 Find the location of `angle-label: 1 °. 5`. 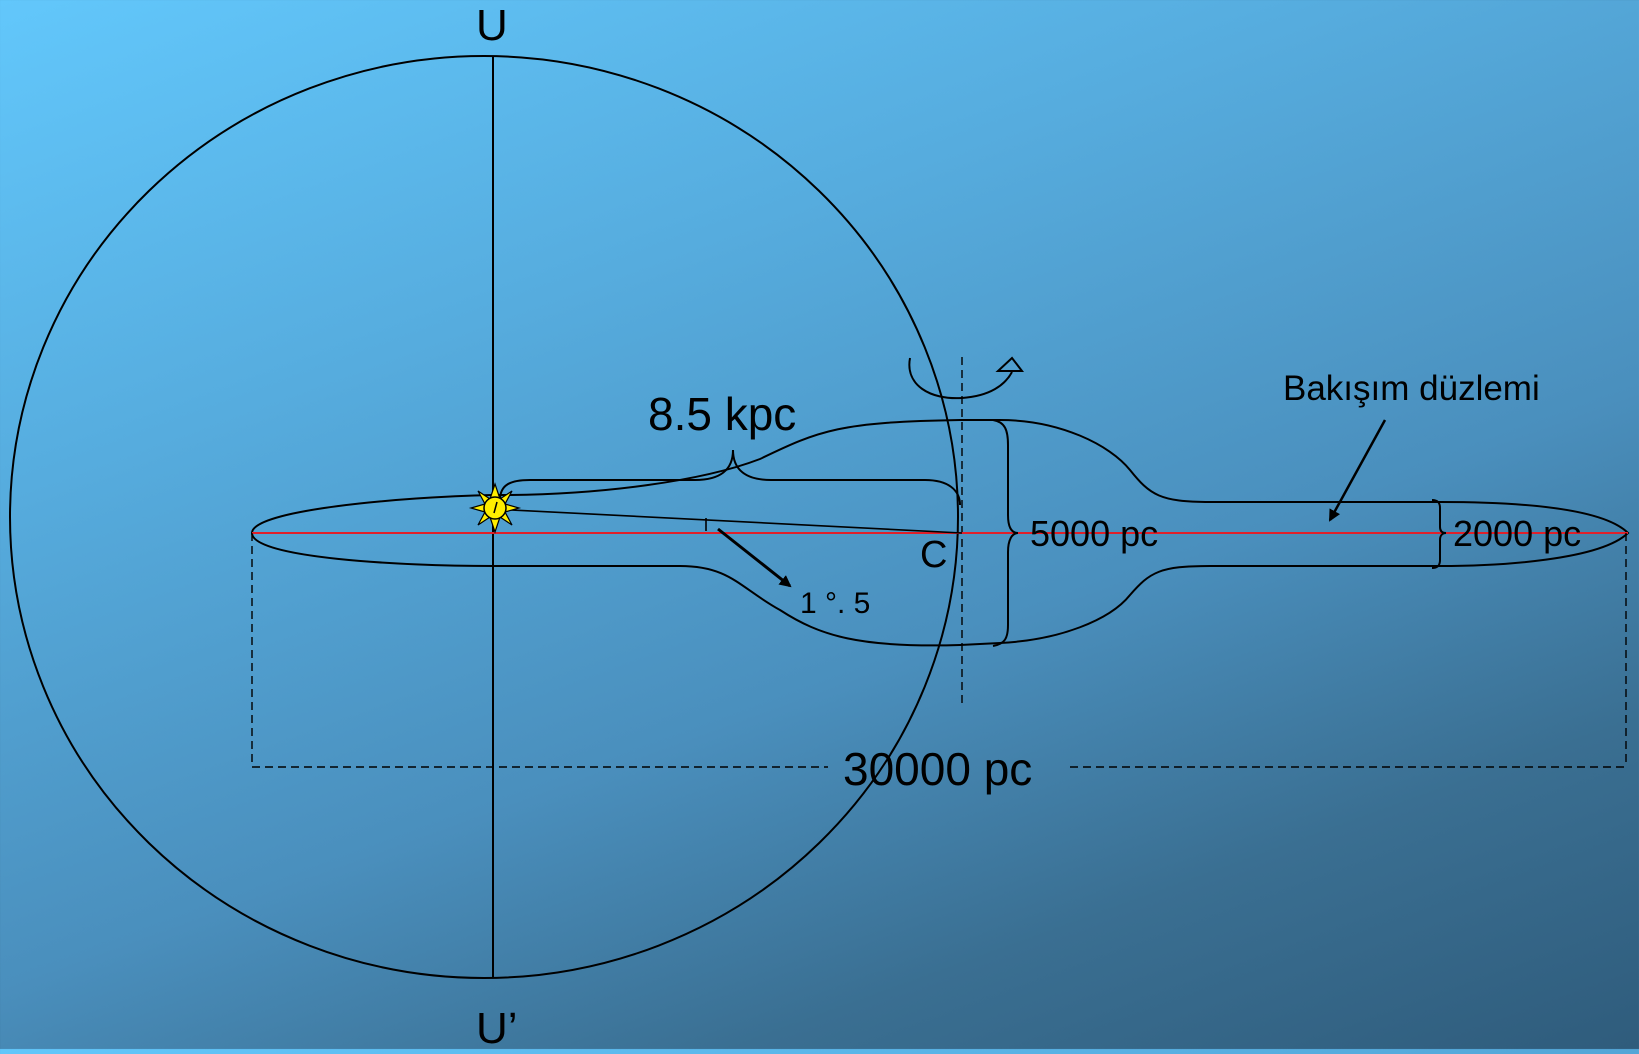

angle-label: 1 °. 5 is located at coordinates (835, 603).